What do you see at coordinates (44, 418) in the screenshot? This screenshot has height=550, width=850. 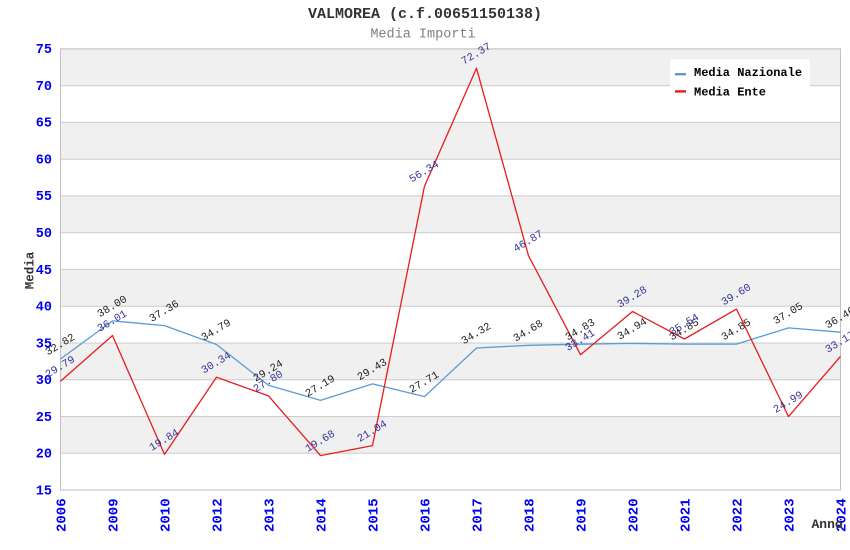 I see `svg-text: 25` at bounding box center [44, 418].